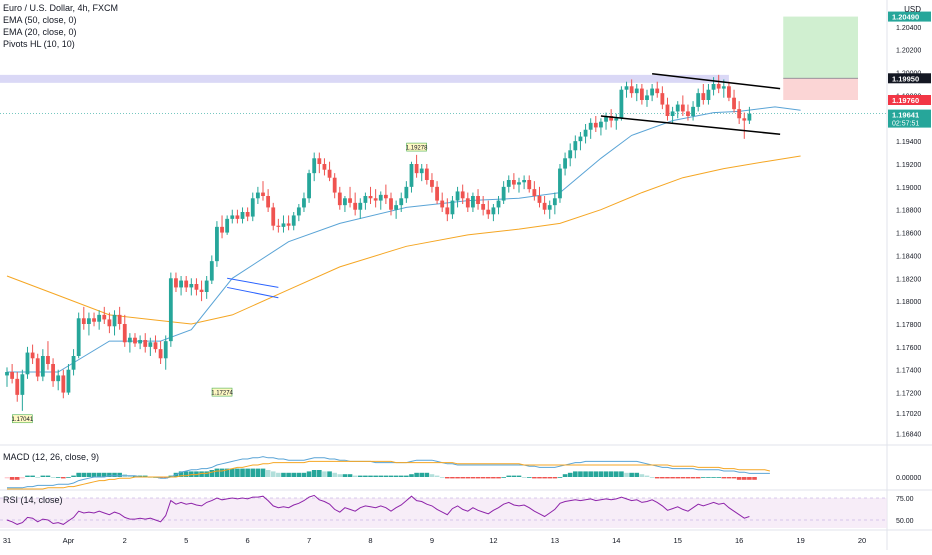  Describe the element at coordinates (364, 78) in the screenshot. I see `resistance-zone` at that location.